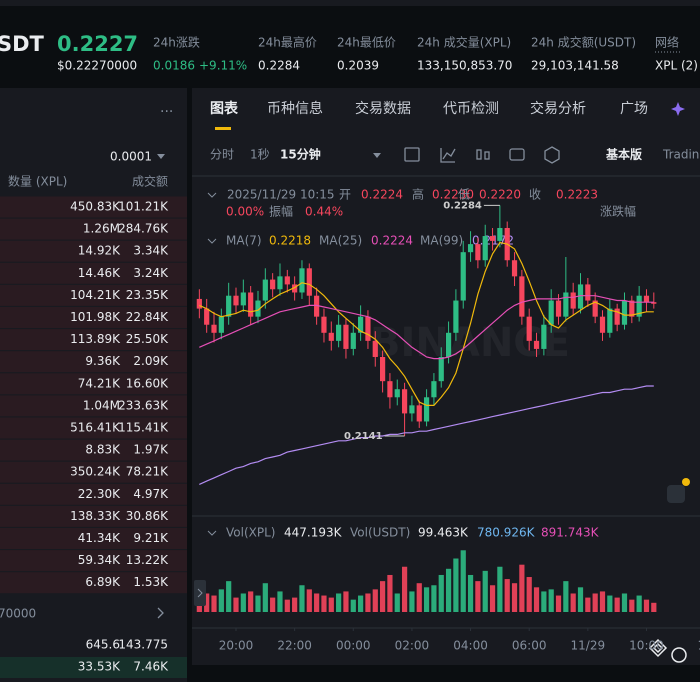 The height and width of the screenshot is (682, 700). Describe the element at coordinates (151, 450) in the screenshot. I see `ask-amount: 1.97K` at that location.